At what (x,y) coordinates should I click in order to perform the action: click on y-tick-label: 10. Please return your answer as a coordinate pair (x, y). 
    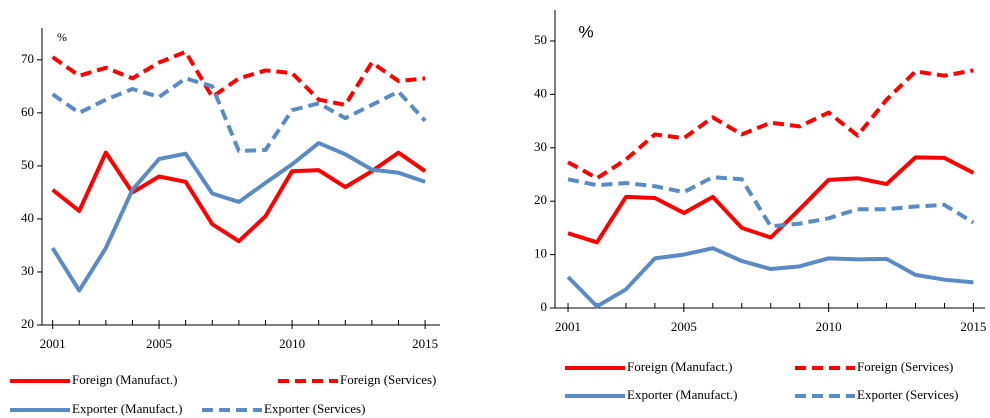
    Looking at the image, I should click on (540, 253).